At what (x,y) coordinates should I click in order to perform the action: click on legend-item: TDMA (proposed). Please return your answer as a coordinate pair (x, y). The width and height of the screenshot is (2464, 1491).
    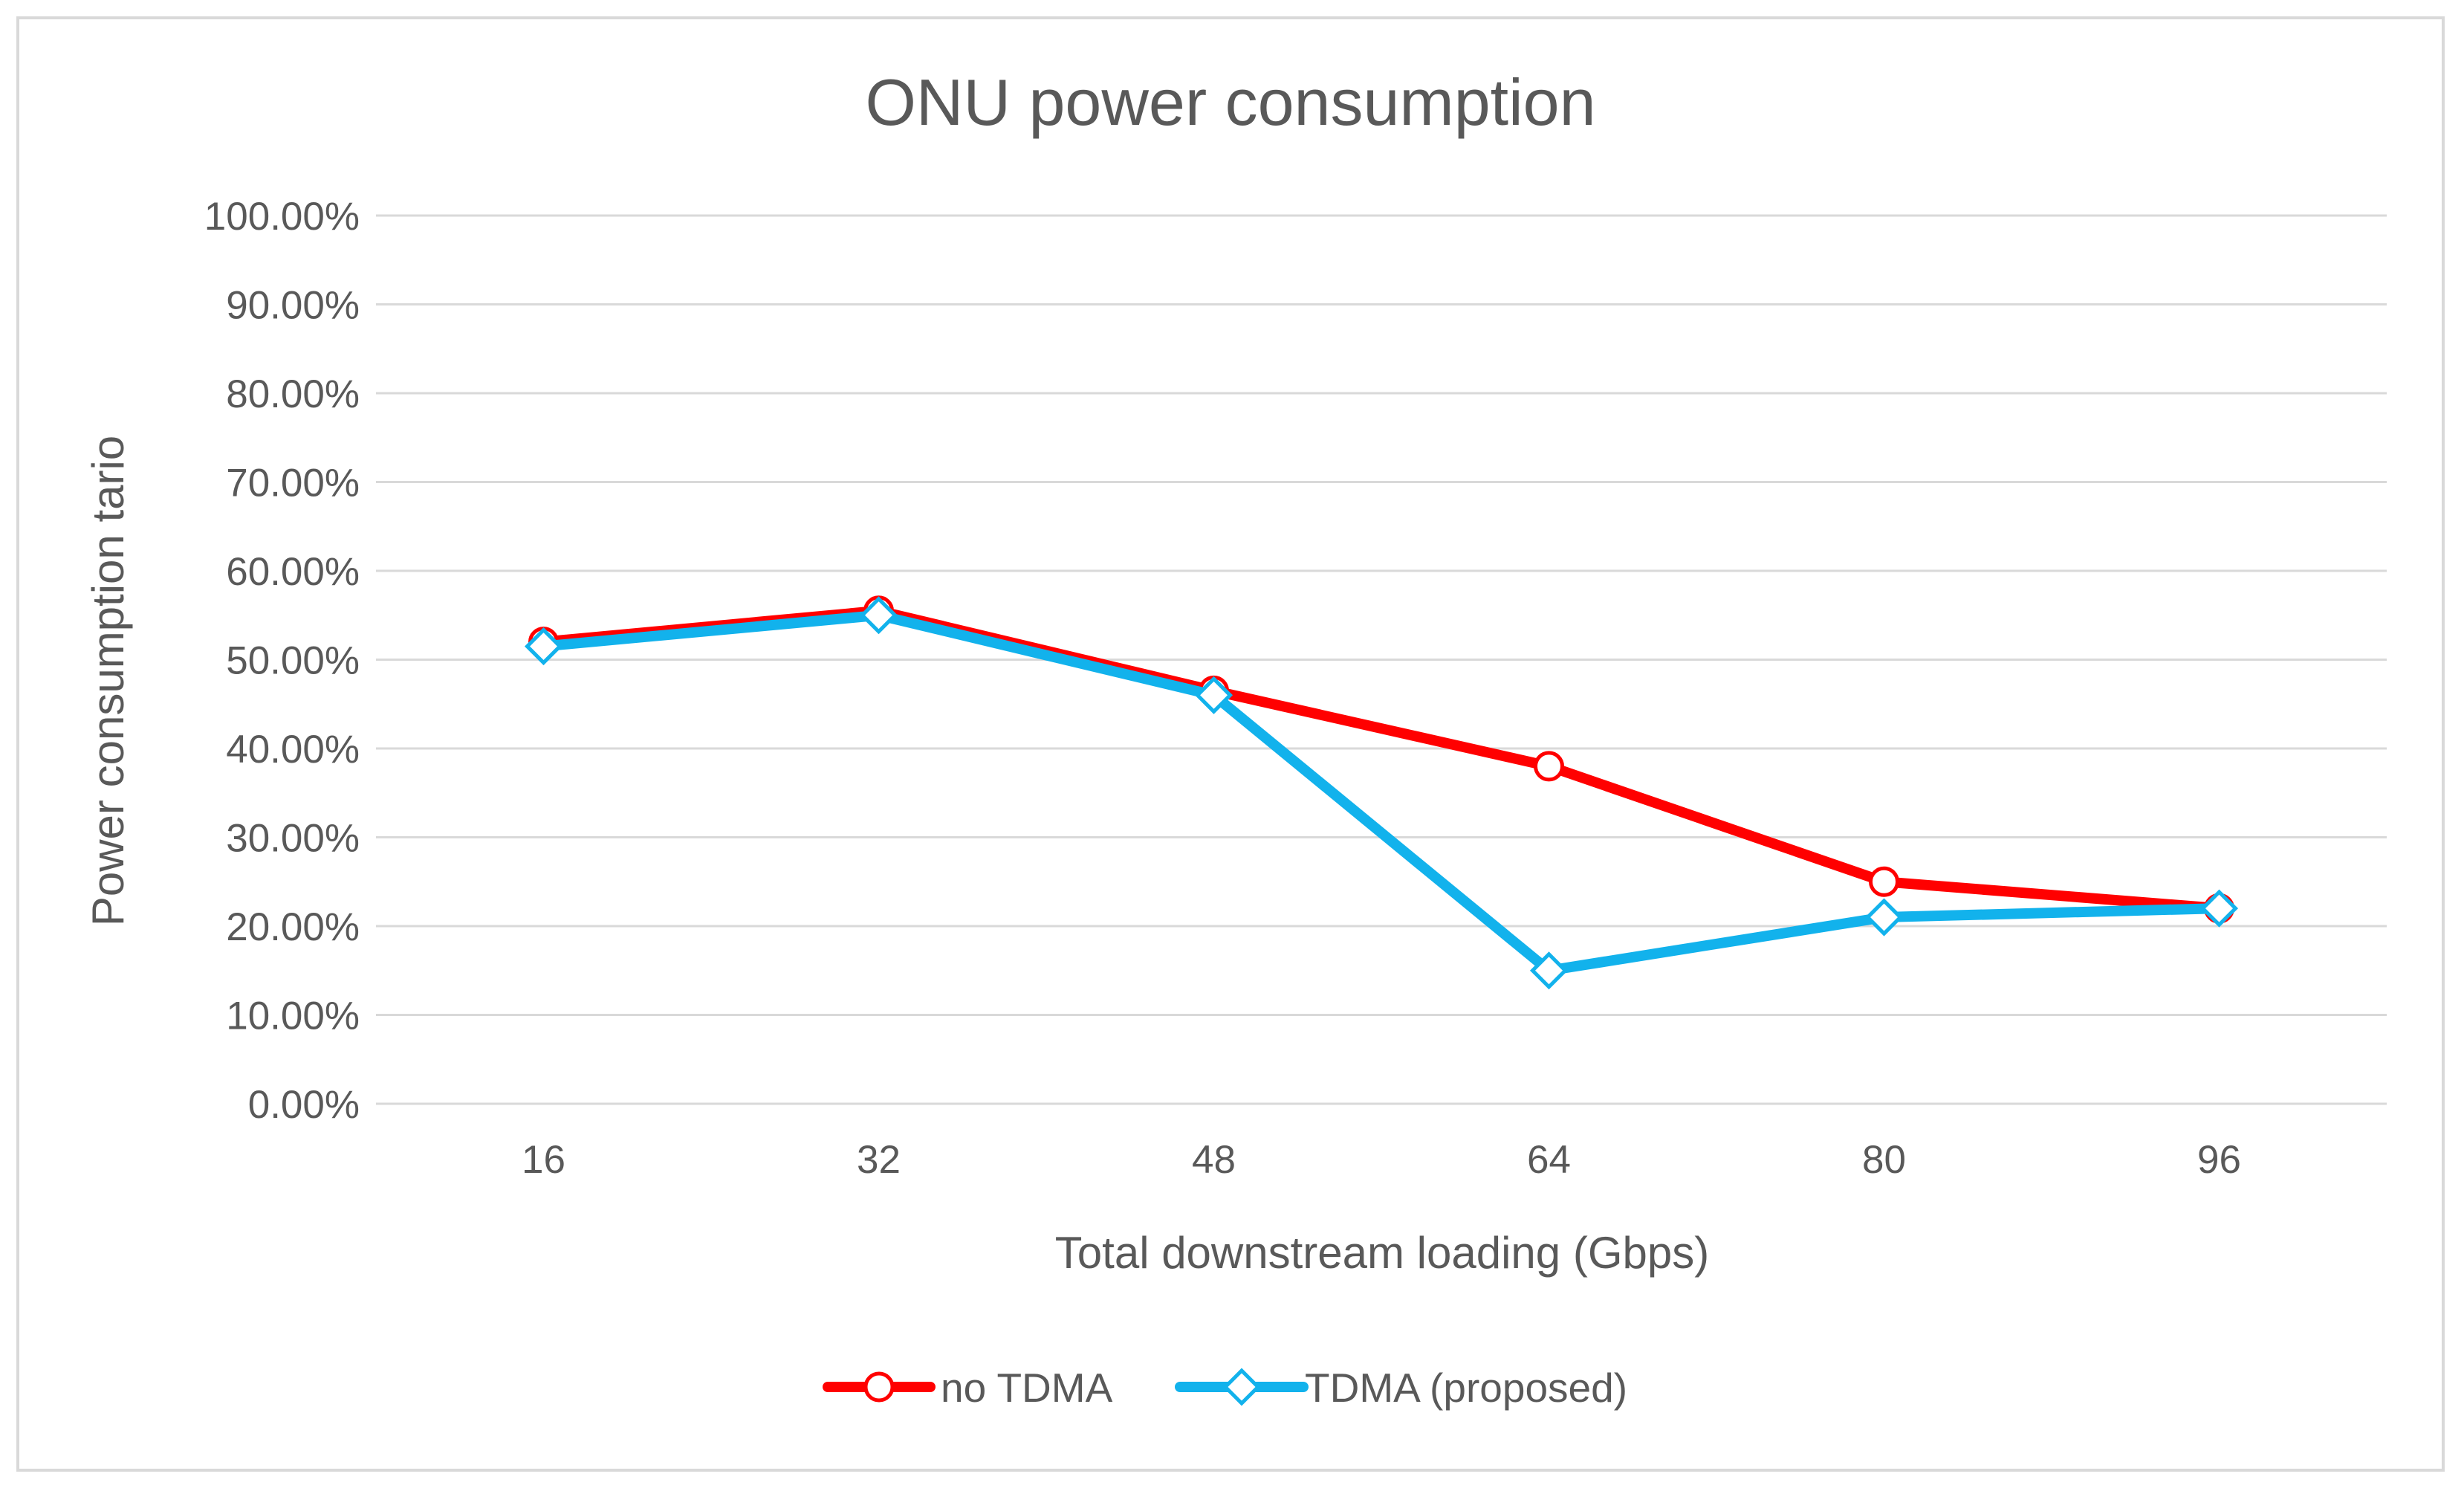
    Looking at the image, I should click on (1401, 1388).